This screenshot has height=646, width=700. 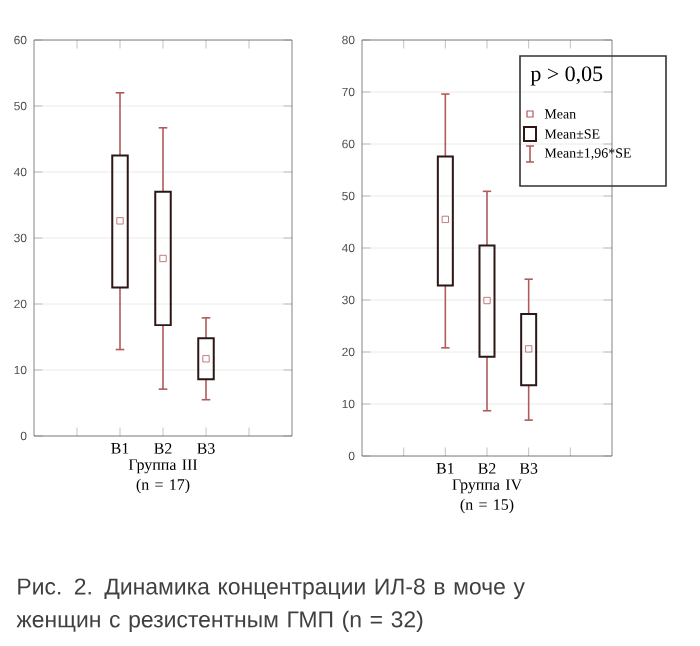 I want to click on text: Рис. 2. Динамика концентрации ИЛ-8 в моче у женщин с резистентным ГМП (n = 32), so click(x=270, y=605).